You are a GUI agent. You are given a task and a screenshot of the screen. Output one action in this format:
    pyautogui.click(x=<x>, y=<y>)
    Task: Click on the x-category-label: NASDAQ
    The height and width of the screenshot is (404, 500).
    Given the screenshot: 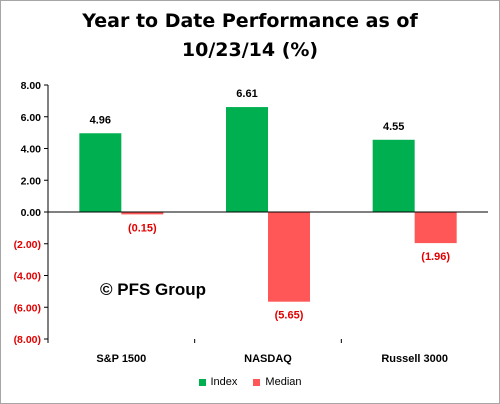 What is the action you would take?
    pyautogui.click(x=268, y=359)
    